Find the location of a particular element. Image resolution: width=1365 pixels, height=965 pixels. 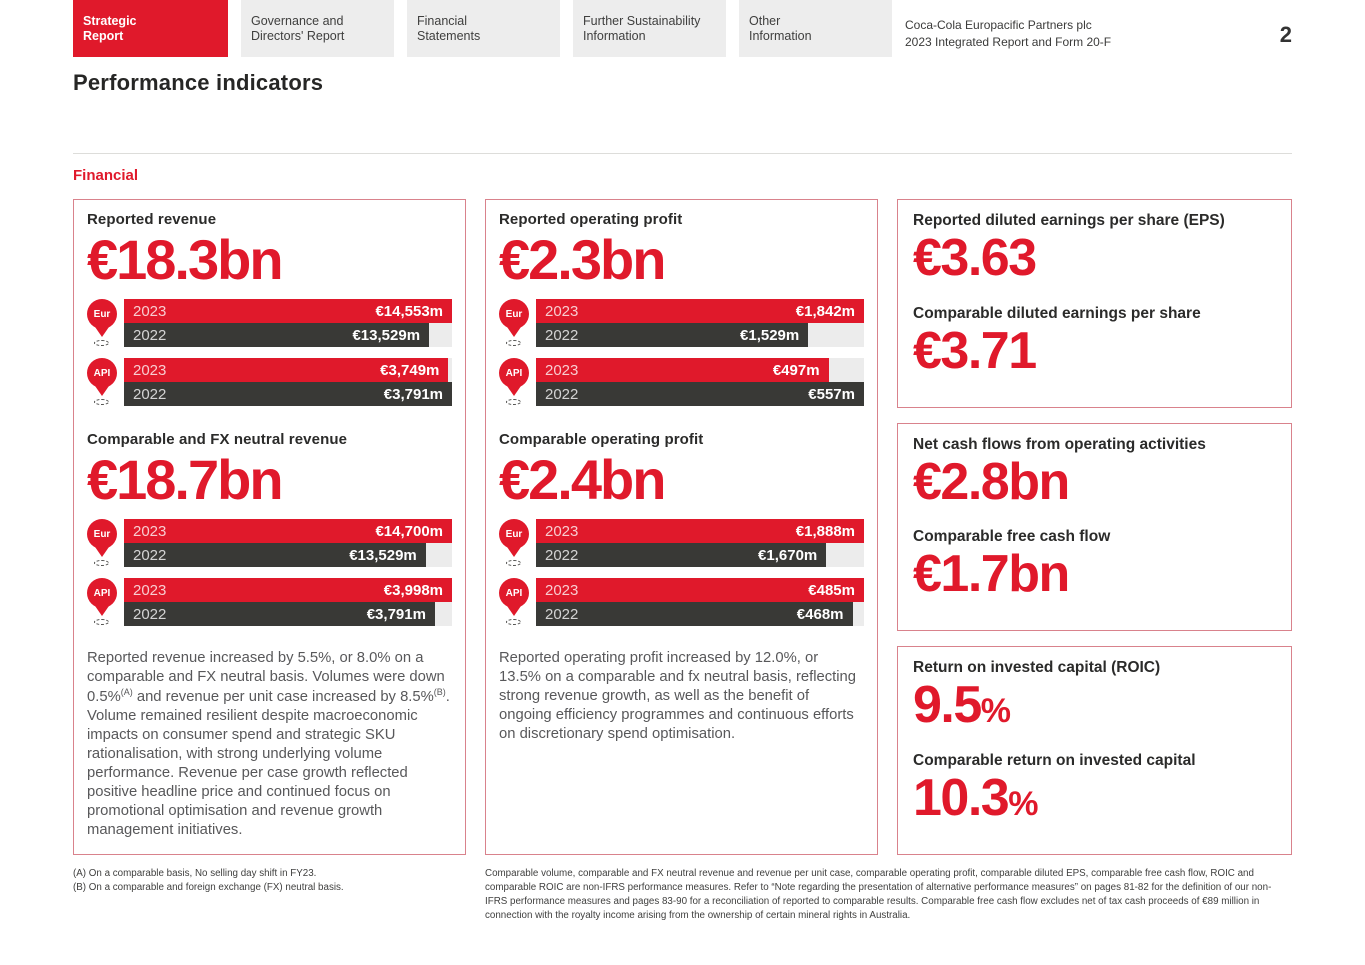

bar-chart: 2023 €1,888m 2022 €1,670m is located at coordinates (700, 543).